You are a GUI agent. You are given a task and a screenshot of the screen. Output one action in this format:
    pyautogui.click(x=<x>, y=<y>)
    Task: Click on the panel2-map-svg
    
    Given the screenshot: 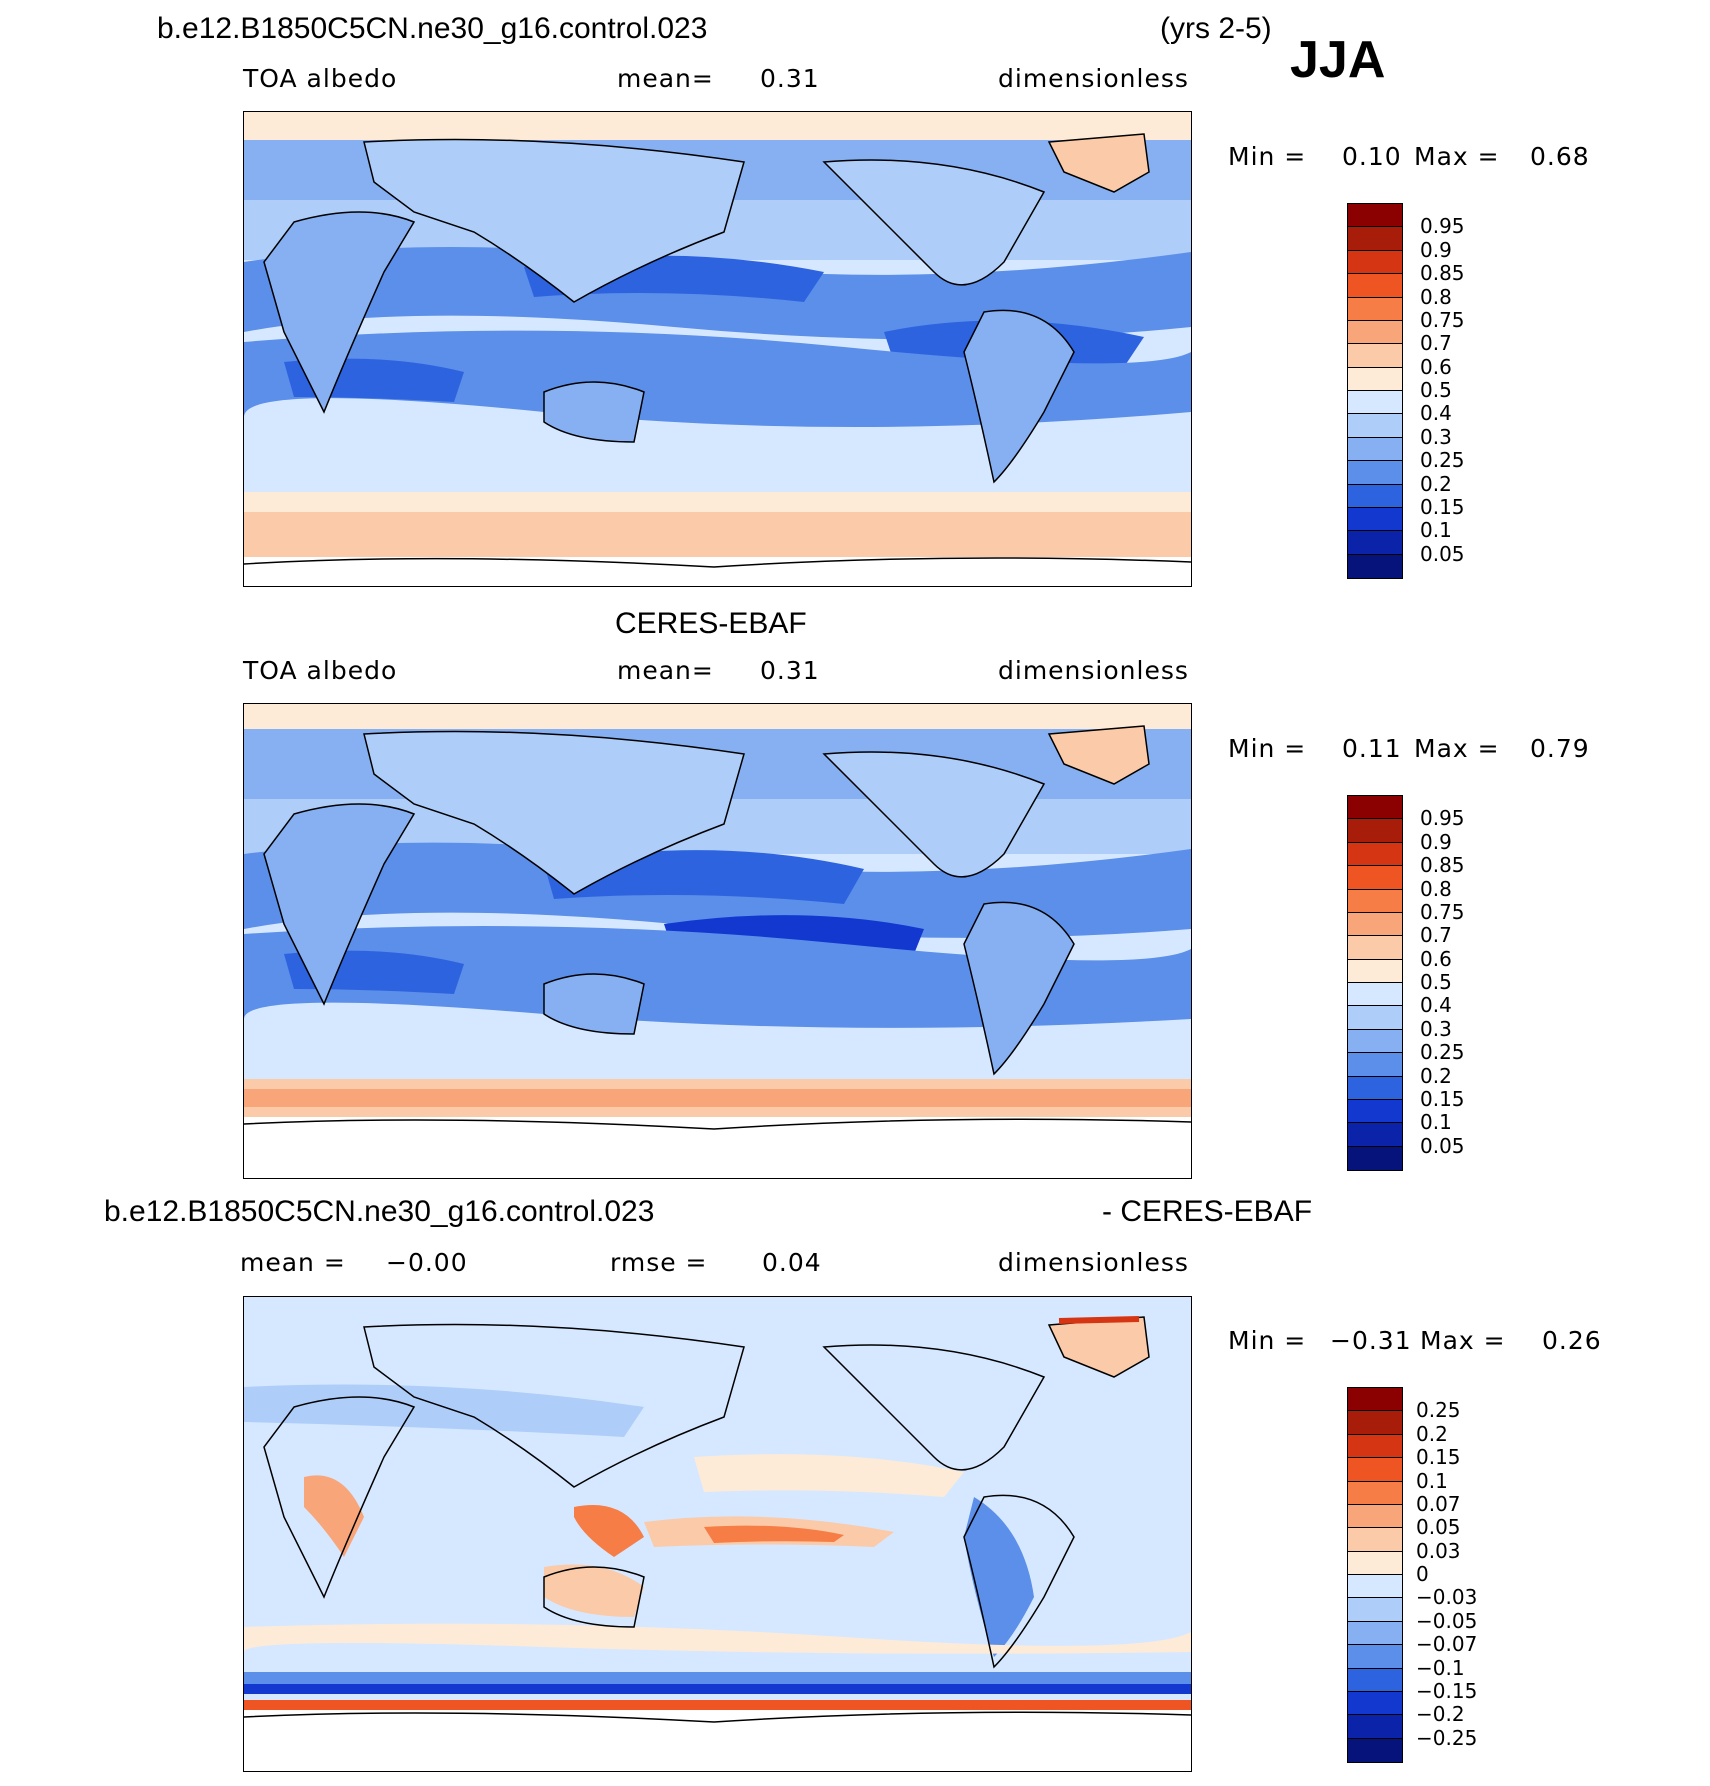 What is the action you would take?
    pyautogui.click(x=717, y=941)
    